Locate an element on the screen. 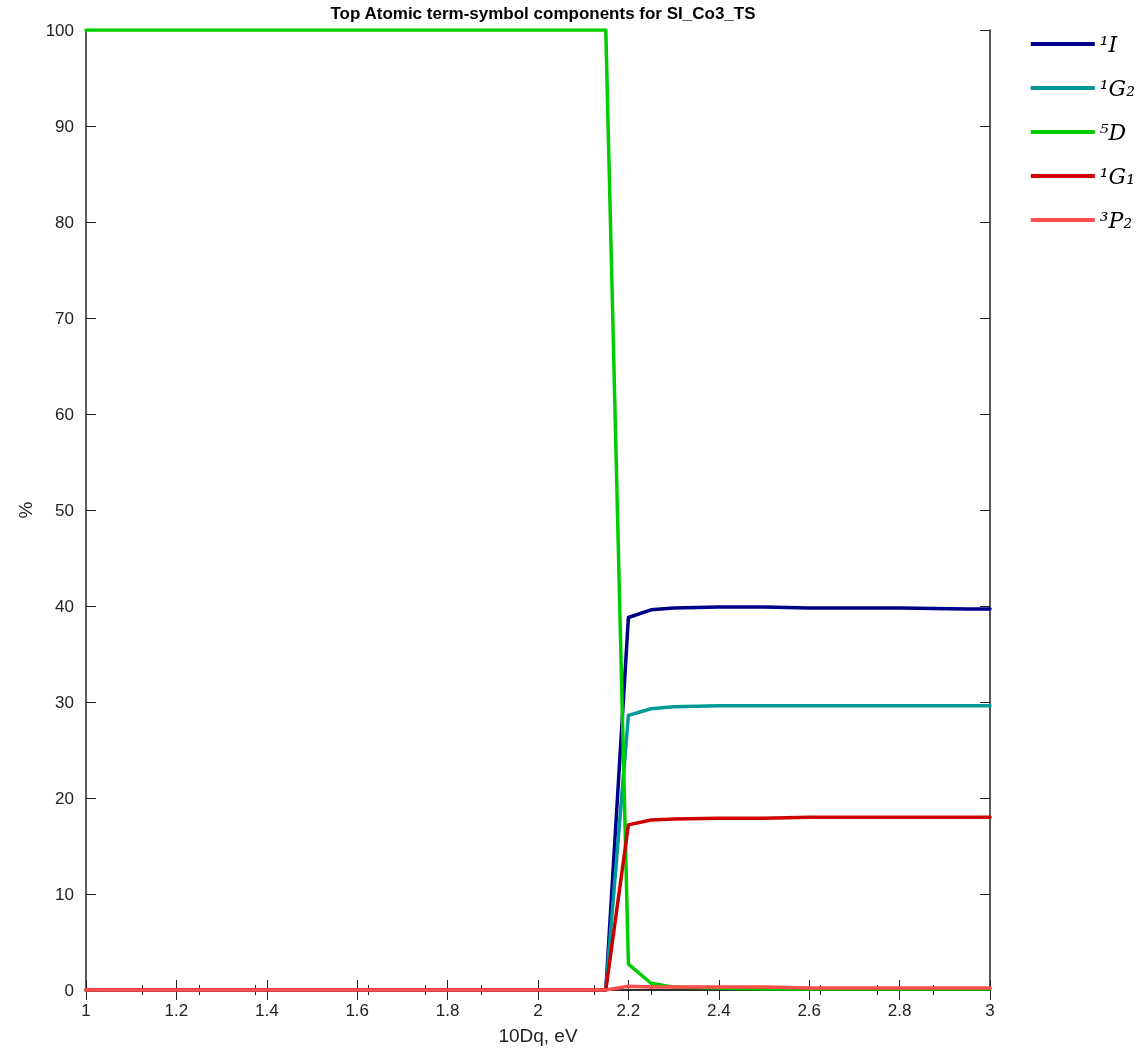 This screenshot has height=1056, width=1148. y-tick-label: 0 is located at coordinates (69, 990).